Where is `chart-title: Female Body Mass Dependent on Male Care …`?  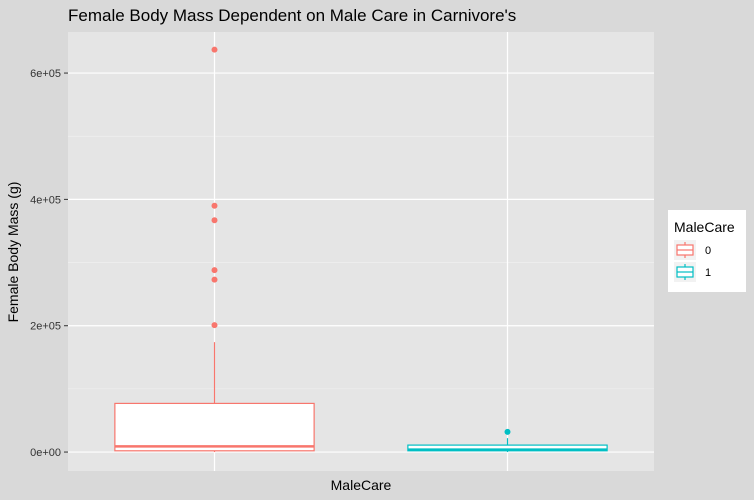
chart-title: Female Body Mass Dependent on Male Care … is located at coordinates (292, 15).